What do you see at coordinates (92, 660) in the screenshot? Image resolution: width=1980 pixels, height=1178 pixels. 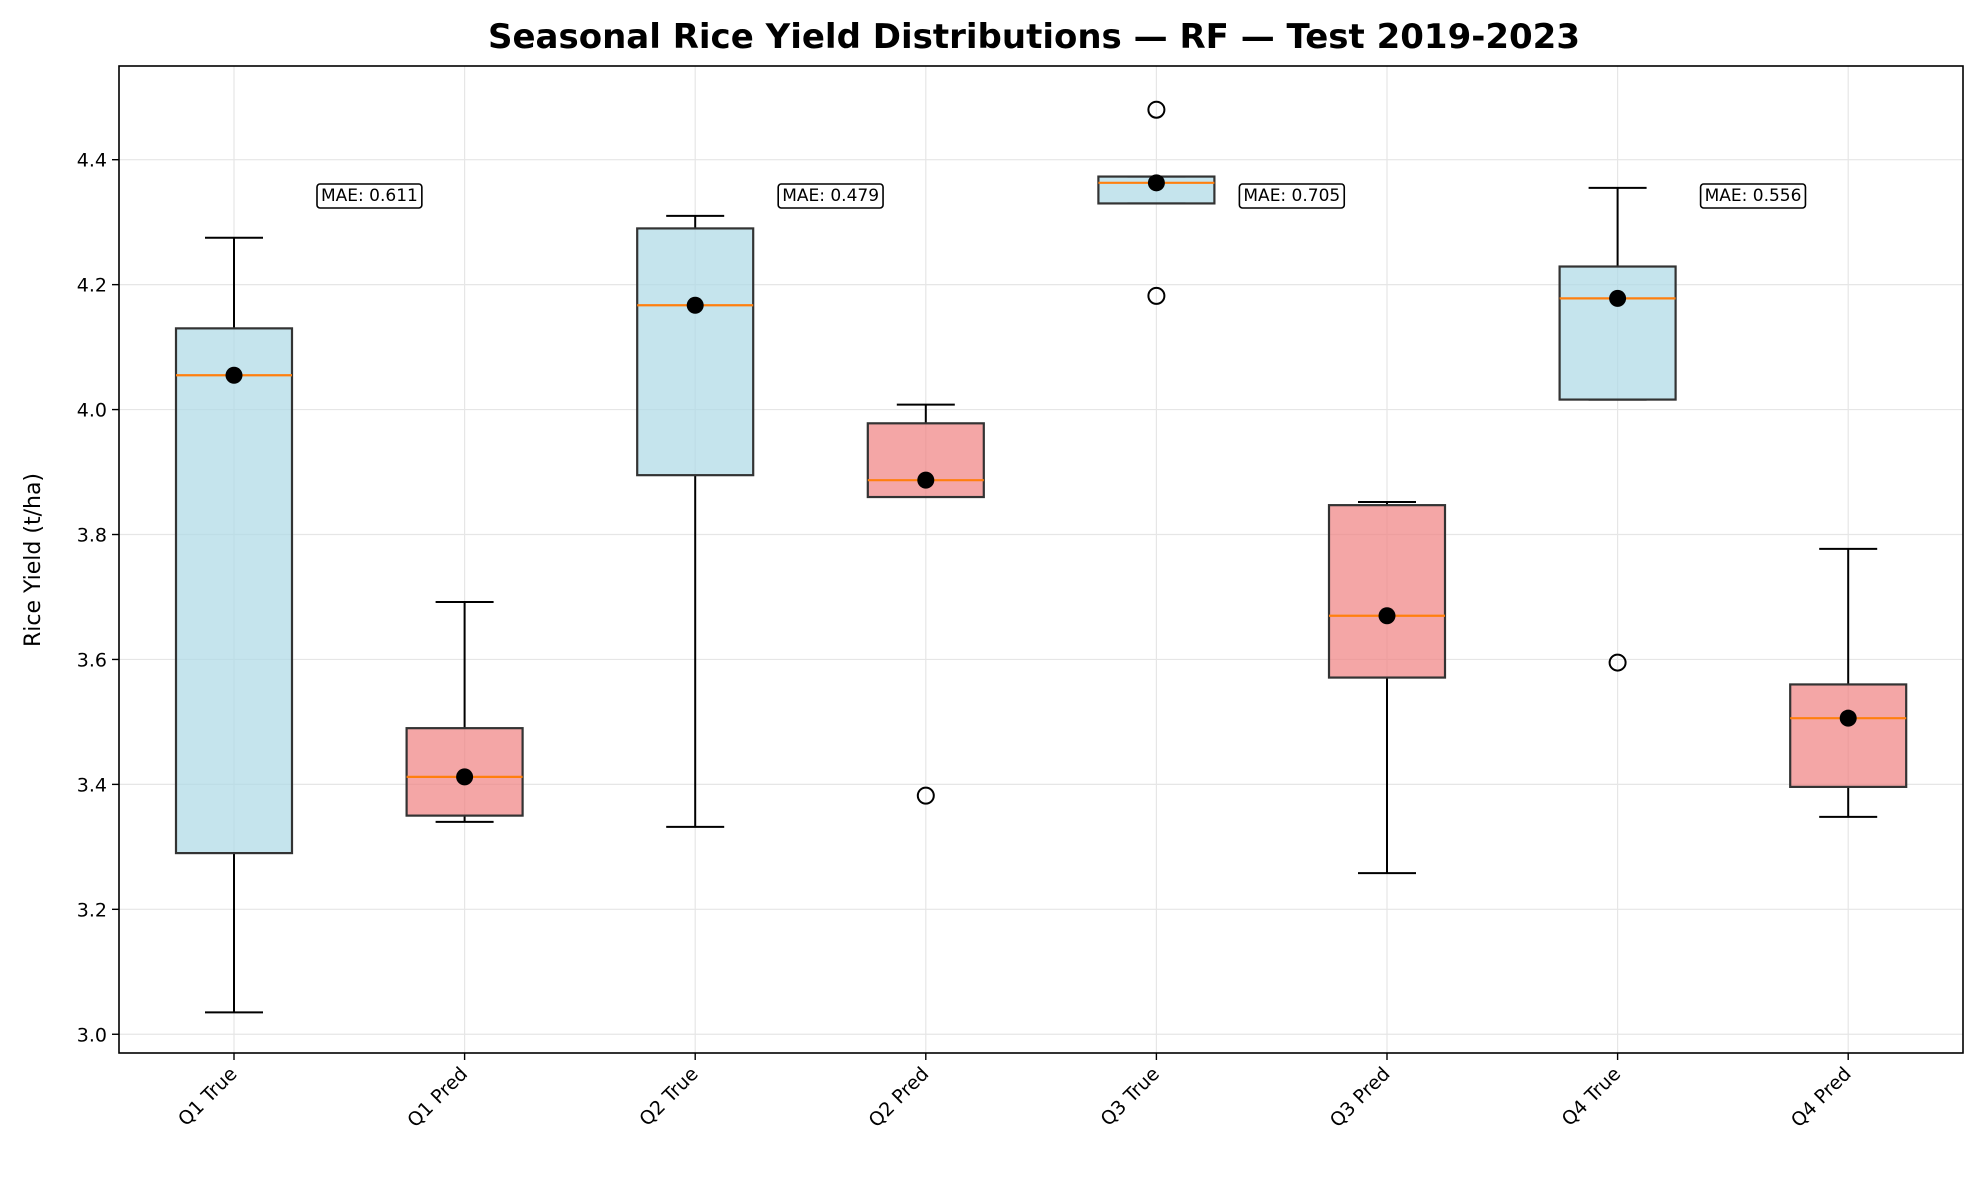 I see `y-tick-label: 3.6` at bounding box center [92, 660].